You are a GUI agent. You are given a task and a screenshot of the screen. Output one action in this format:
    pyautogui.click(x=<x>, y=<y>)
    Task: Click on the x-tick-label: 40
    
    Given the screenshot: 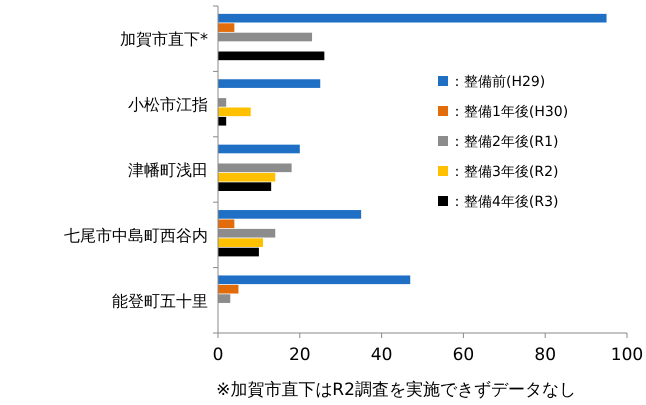 What is the action you would take?
    pyautogui.click(x=381, y=355)
    